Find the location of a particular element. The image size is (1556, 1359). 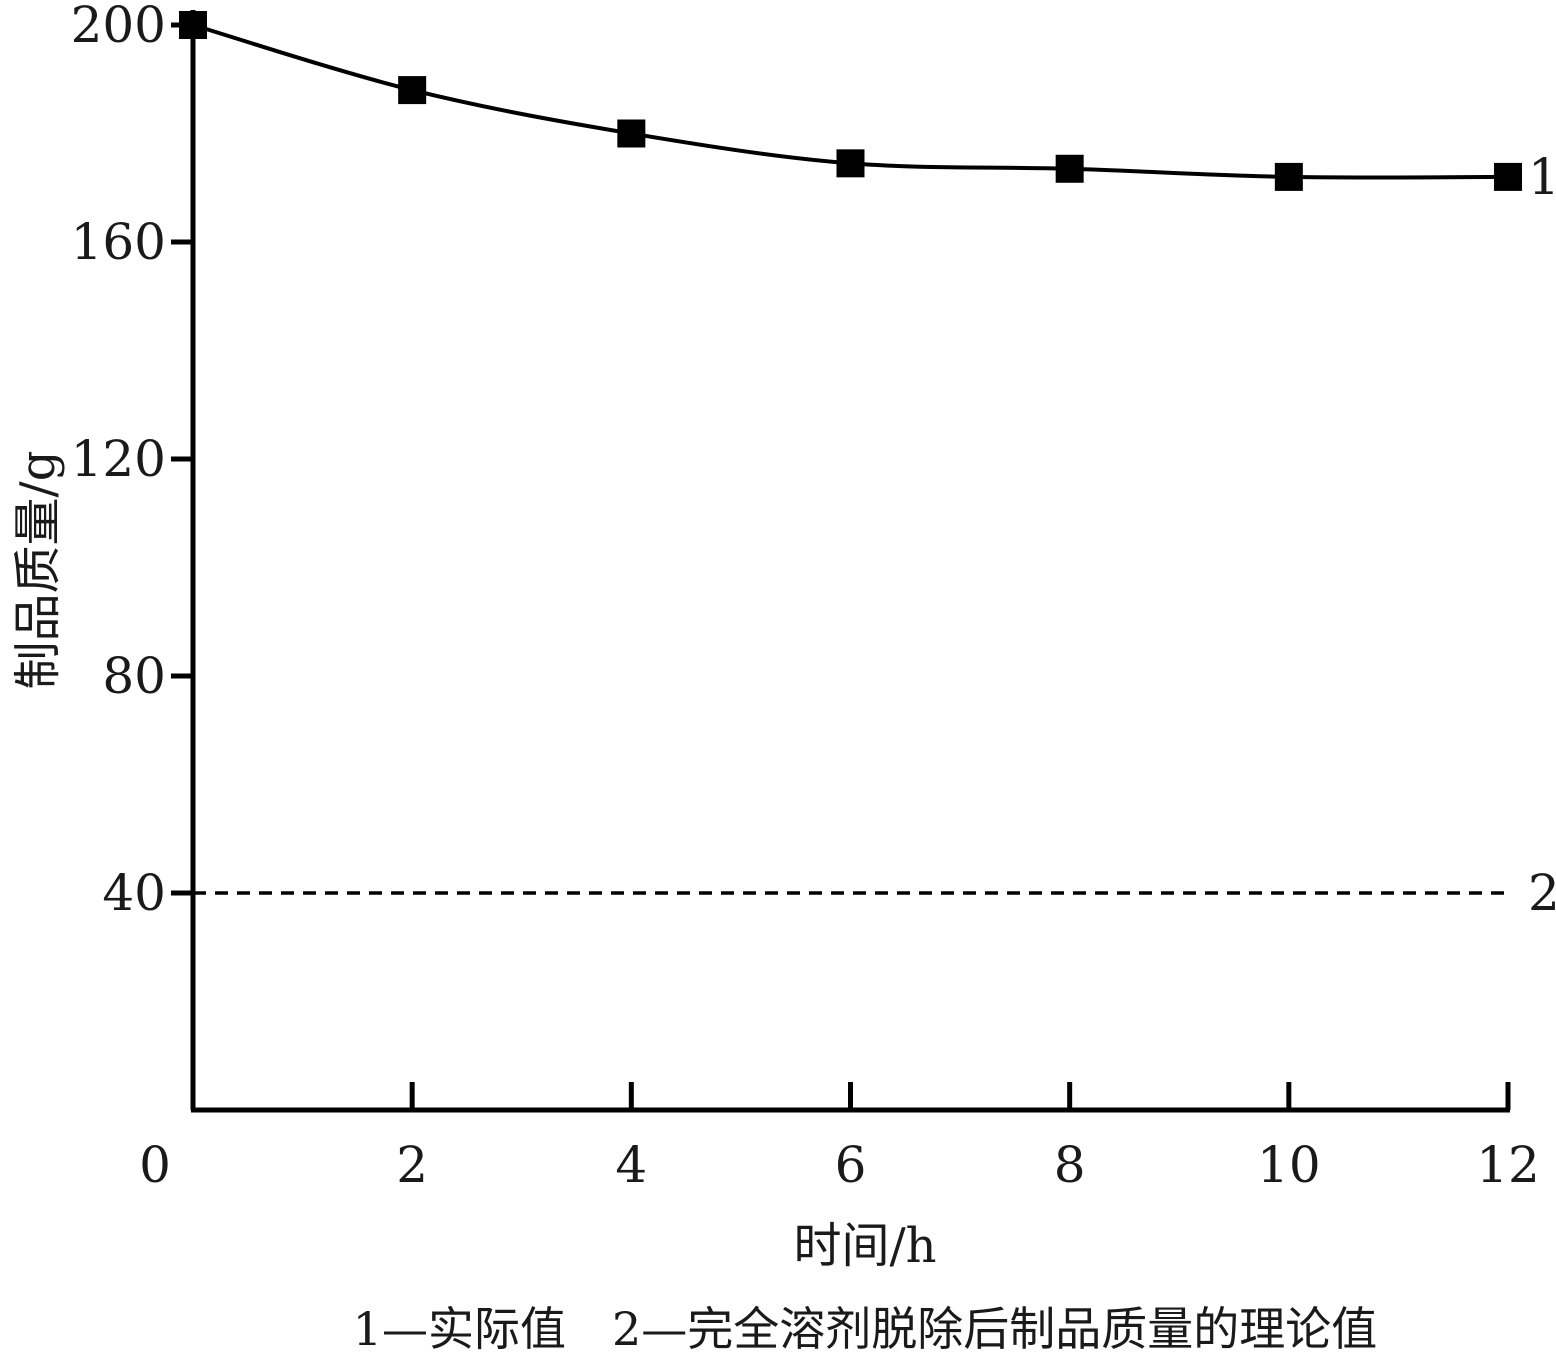

markers-layer is located at coordinates (850, 101).